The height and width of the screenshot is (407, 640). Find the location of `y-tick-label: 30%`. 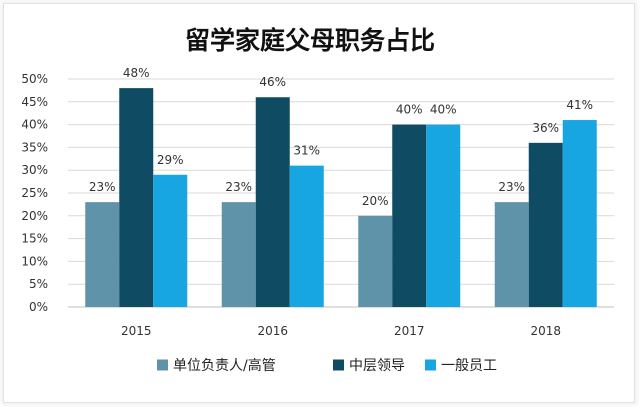

y-tick-label: 30% is located at coordinates (34, 170).